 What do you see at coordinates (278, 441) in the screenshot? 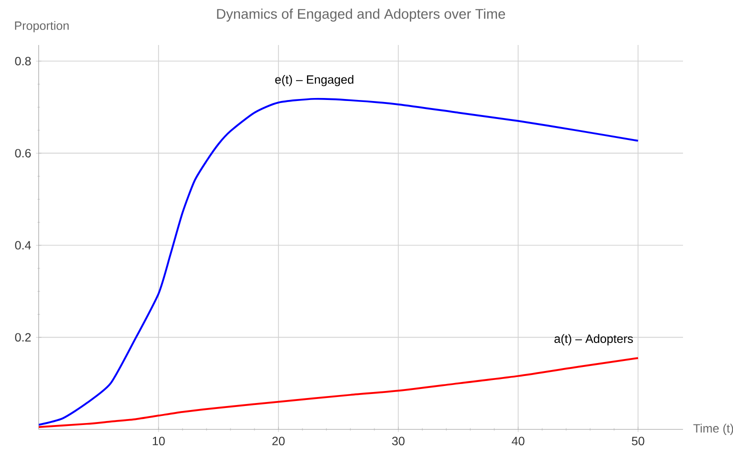
I see `x-tick-label: 20` at bounding box center [278, 441].